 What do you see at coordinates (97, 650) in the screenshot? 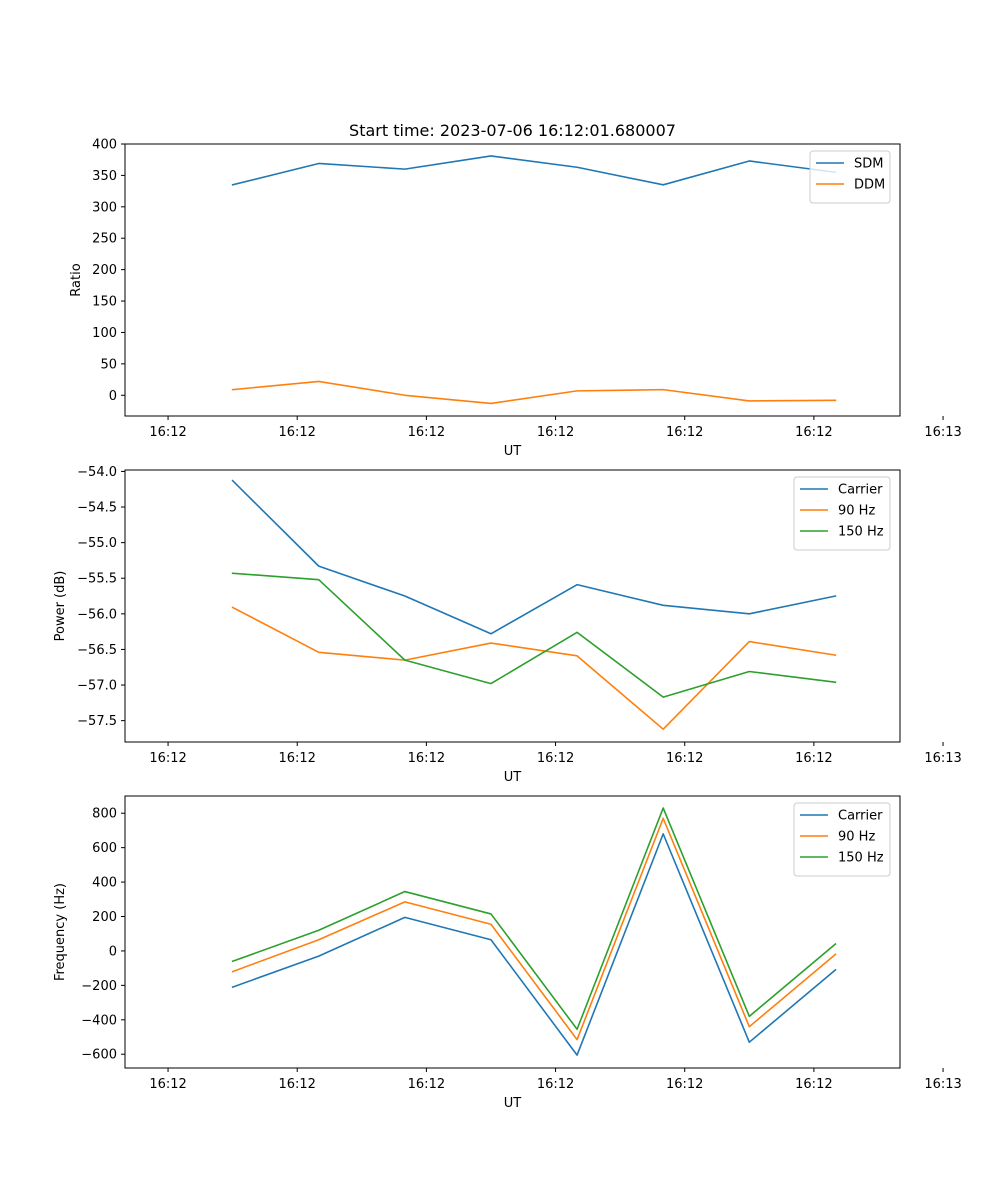
I see `y-tick-label: −56.5` at bounding box center [97, 650].